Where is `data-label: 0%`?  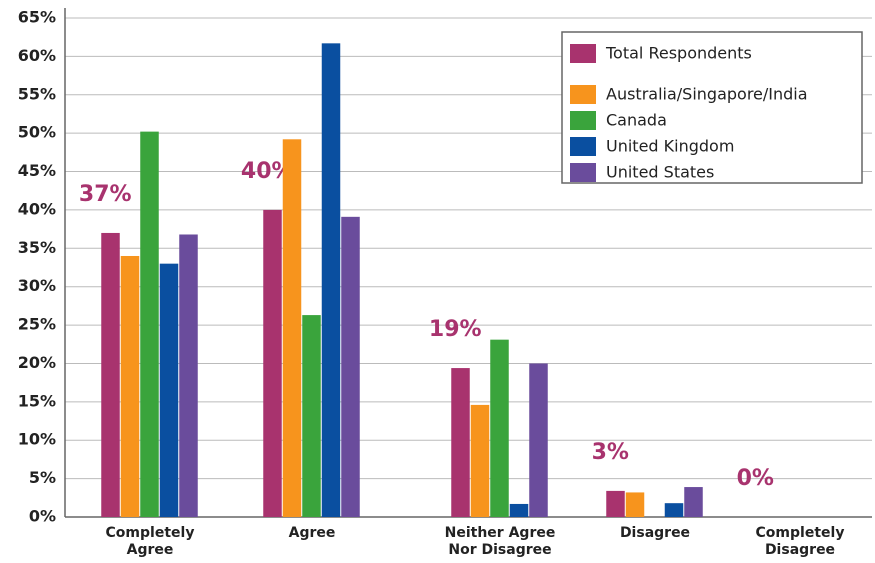 data-label: 0% is located at coordinates (755, 478).